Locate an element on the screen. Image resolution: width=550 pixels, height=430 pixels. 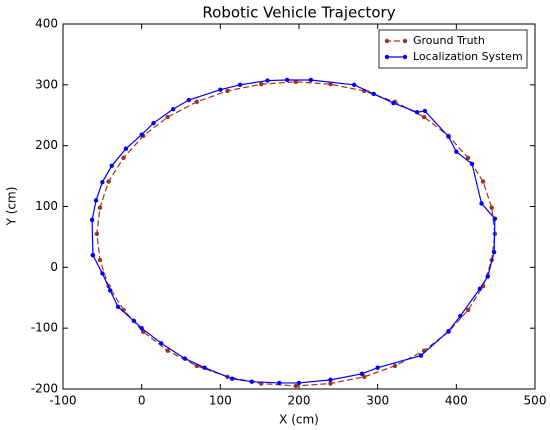
legend-label: Ground Truth is located at coordinates (449, 40).